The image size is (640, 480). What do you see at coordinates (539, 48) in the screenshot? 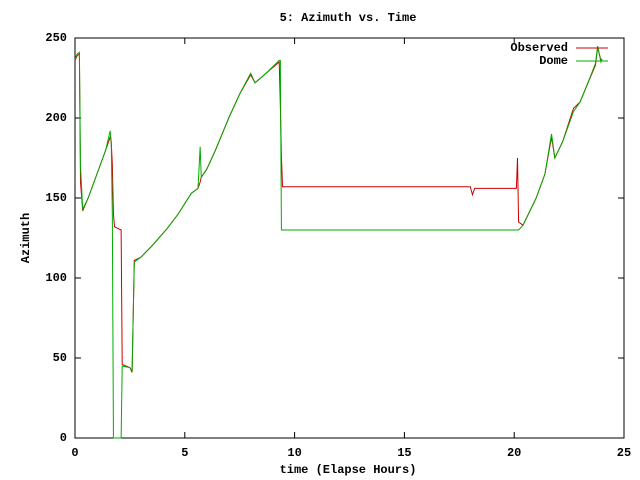
I see `legend-label: Observed` at bounding box center [539, 48].